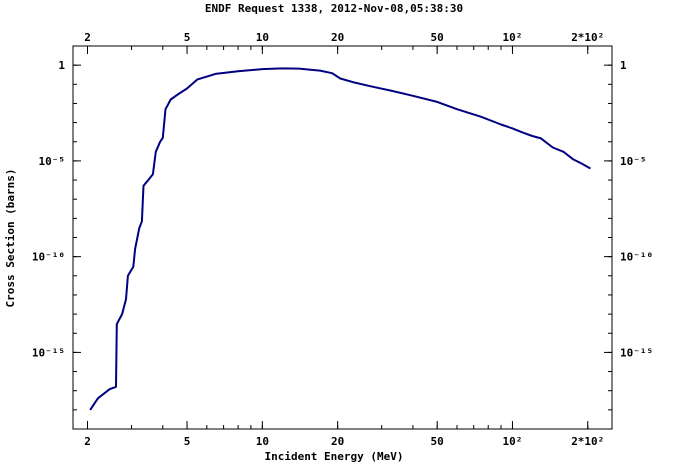  What do you see at coordinates (187, 441) in the screenshot?
I see `x-tick-label: 5` at bounding box center [187, 441].